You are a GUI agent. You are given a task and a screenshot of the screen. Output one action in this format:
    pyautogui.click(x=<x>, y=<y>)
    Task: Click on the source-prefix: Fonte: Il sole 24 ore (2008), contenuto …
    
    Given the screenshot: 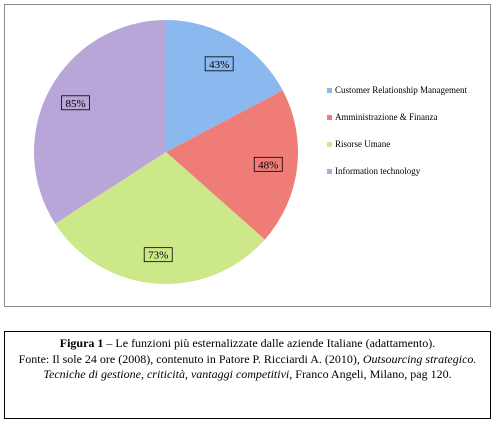 What is the action you would take?
    pyautogui.click(x=190, y=358)
    